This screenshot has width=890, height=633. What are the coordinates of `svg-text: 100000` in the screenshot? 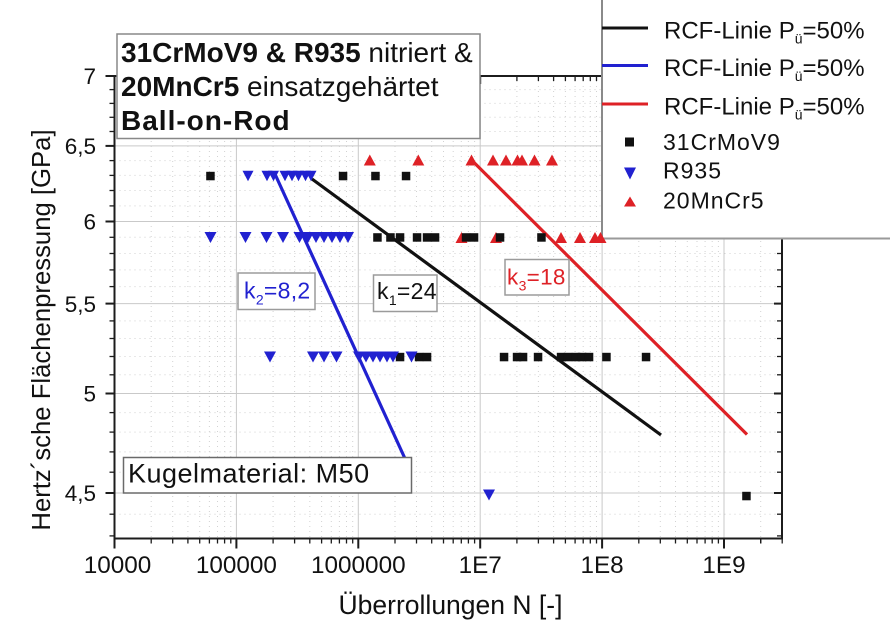 It's located at (236, 565).